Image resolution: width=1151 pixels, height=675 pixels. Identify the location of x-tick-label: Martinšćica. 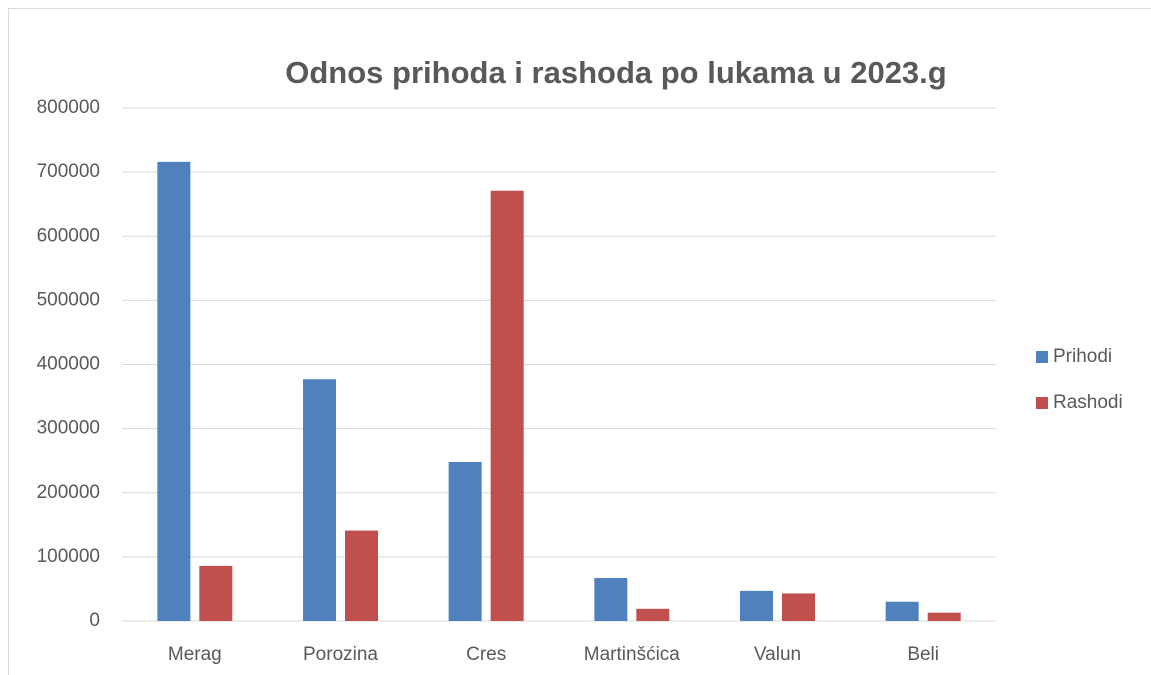
(632, 654).